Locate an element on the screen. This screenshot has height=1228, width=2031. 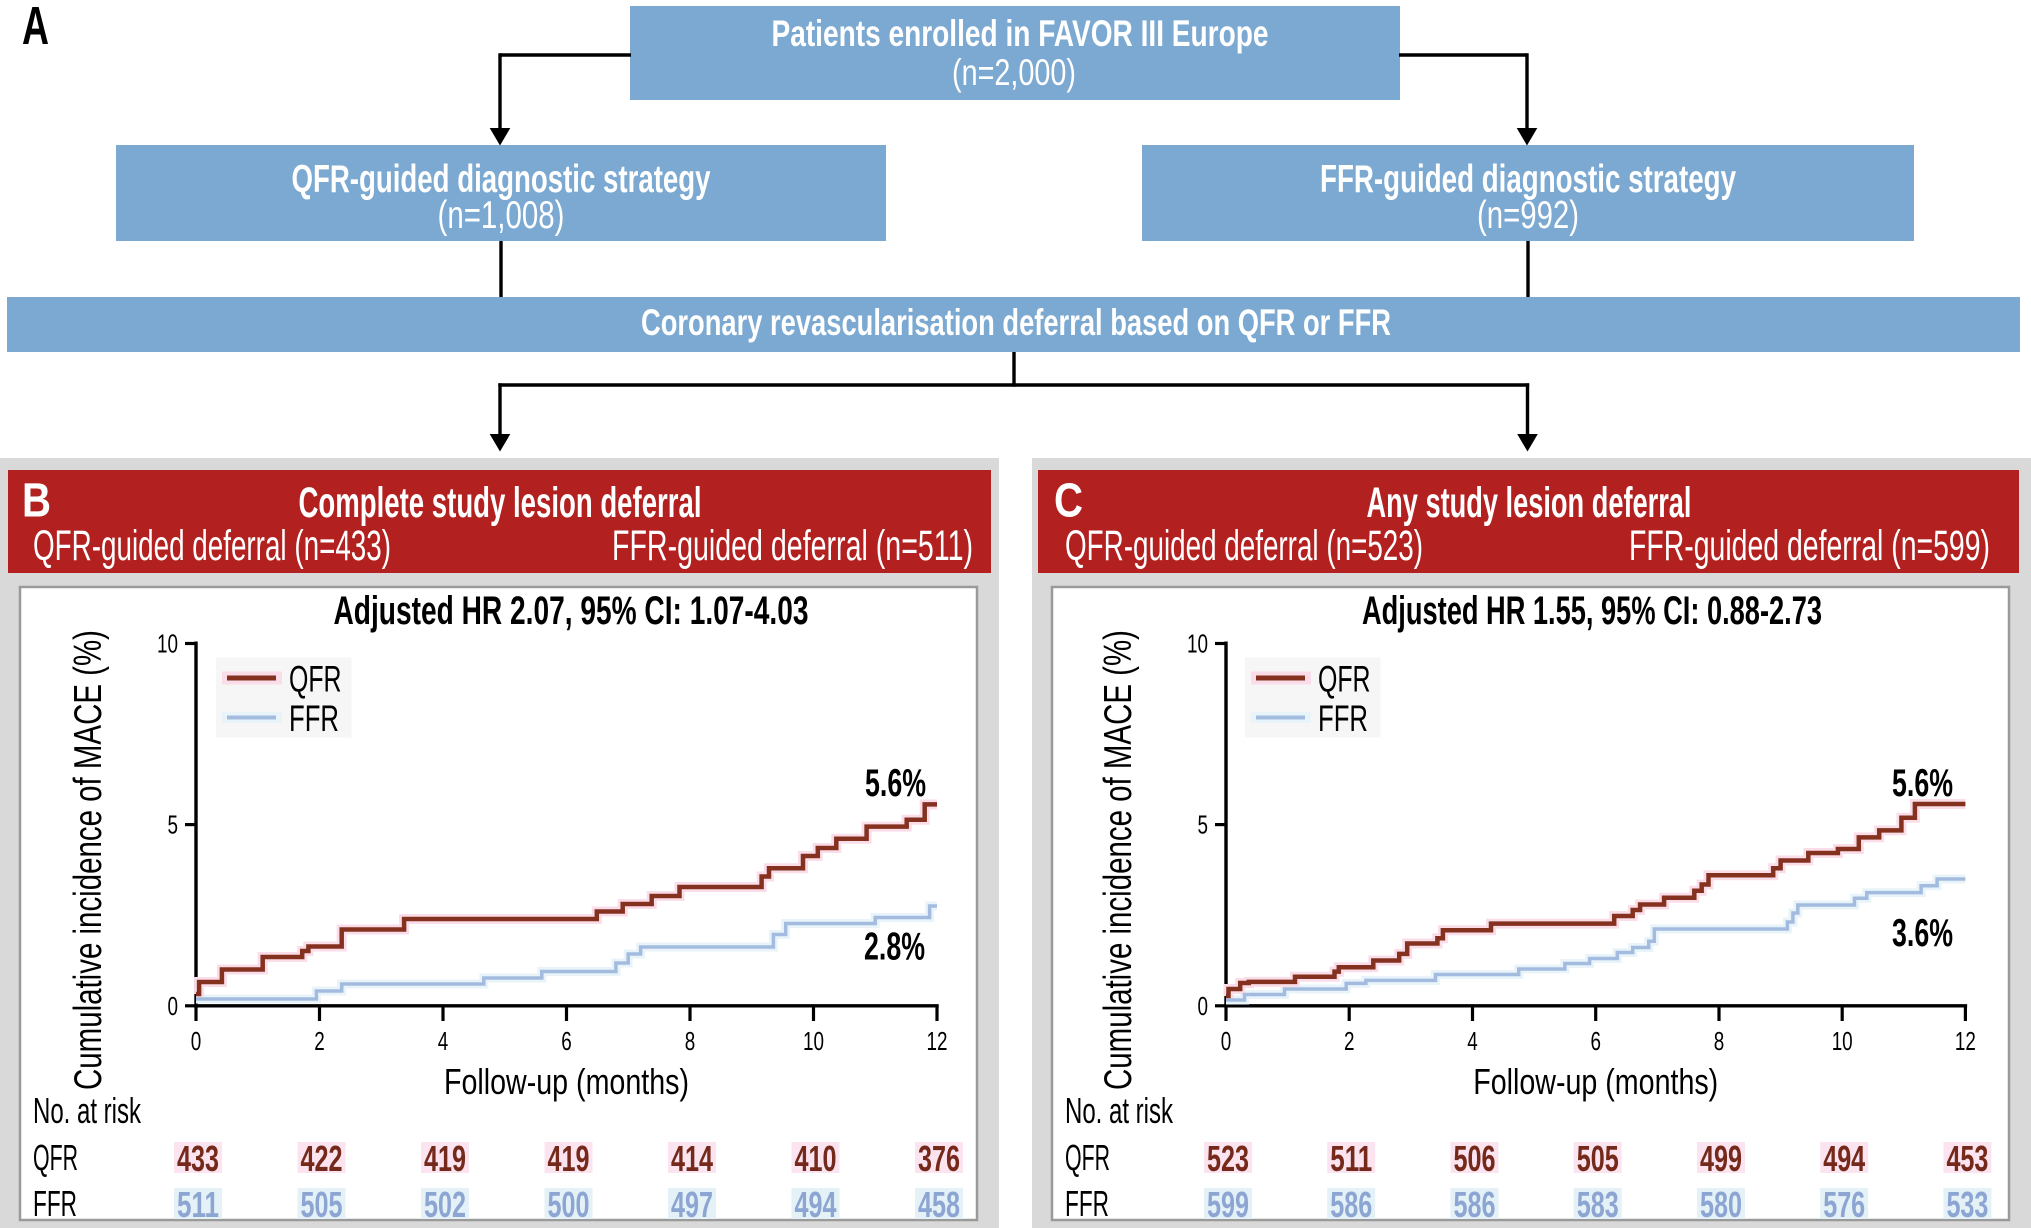
svg-text: C is located at coordinates (1068, 501).